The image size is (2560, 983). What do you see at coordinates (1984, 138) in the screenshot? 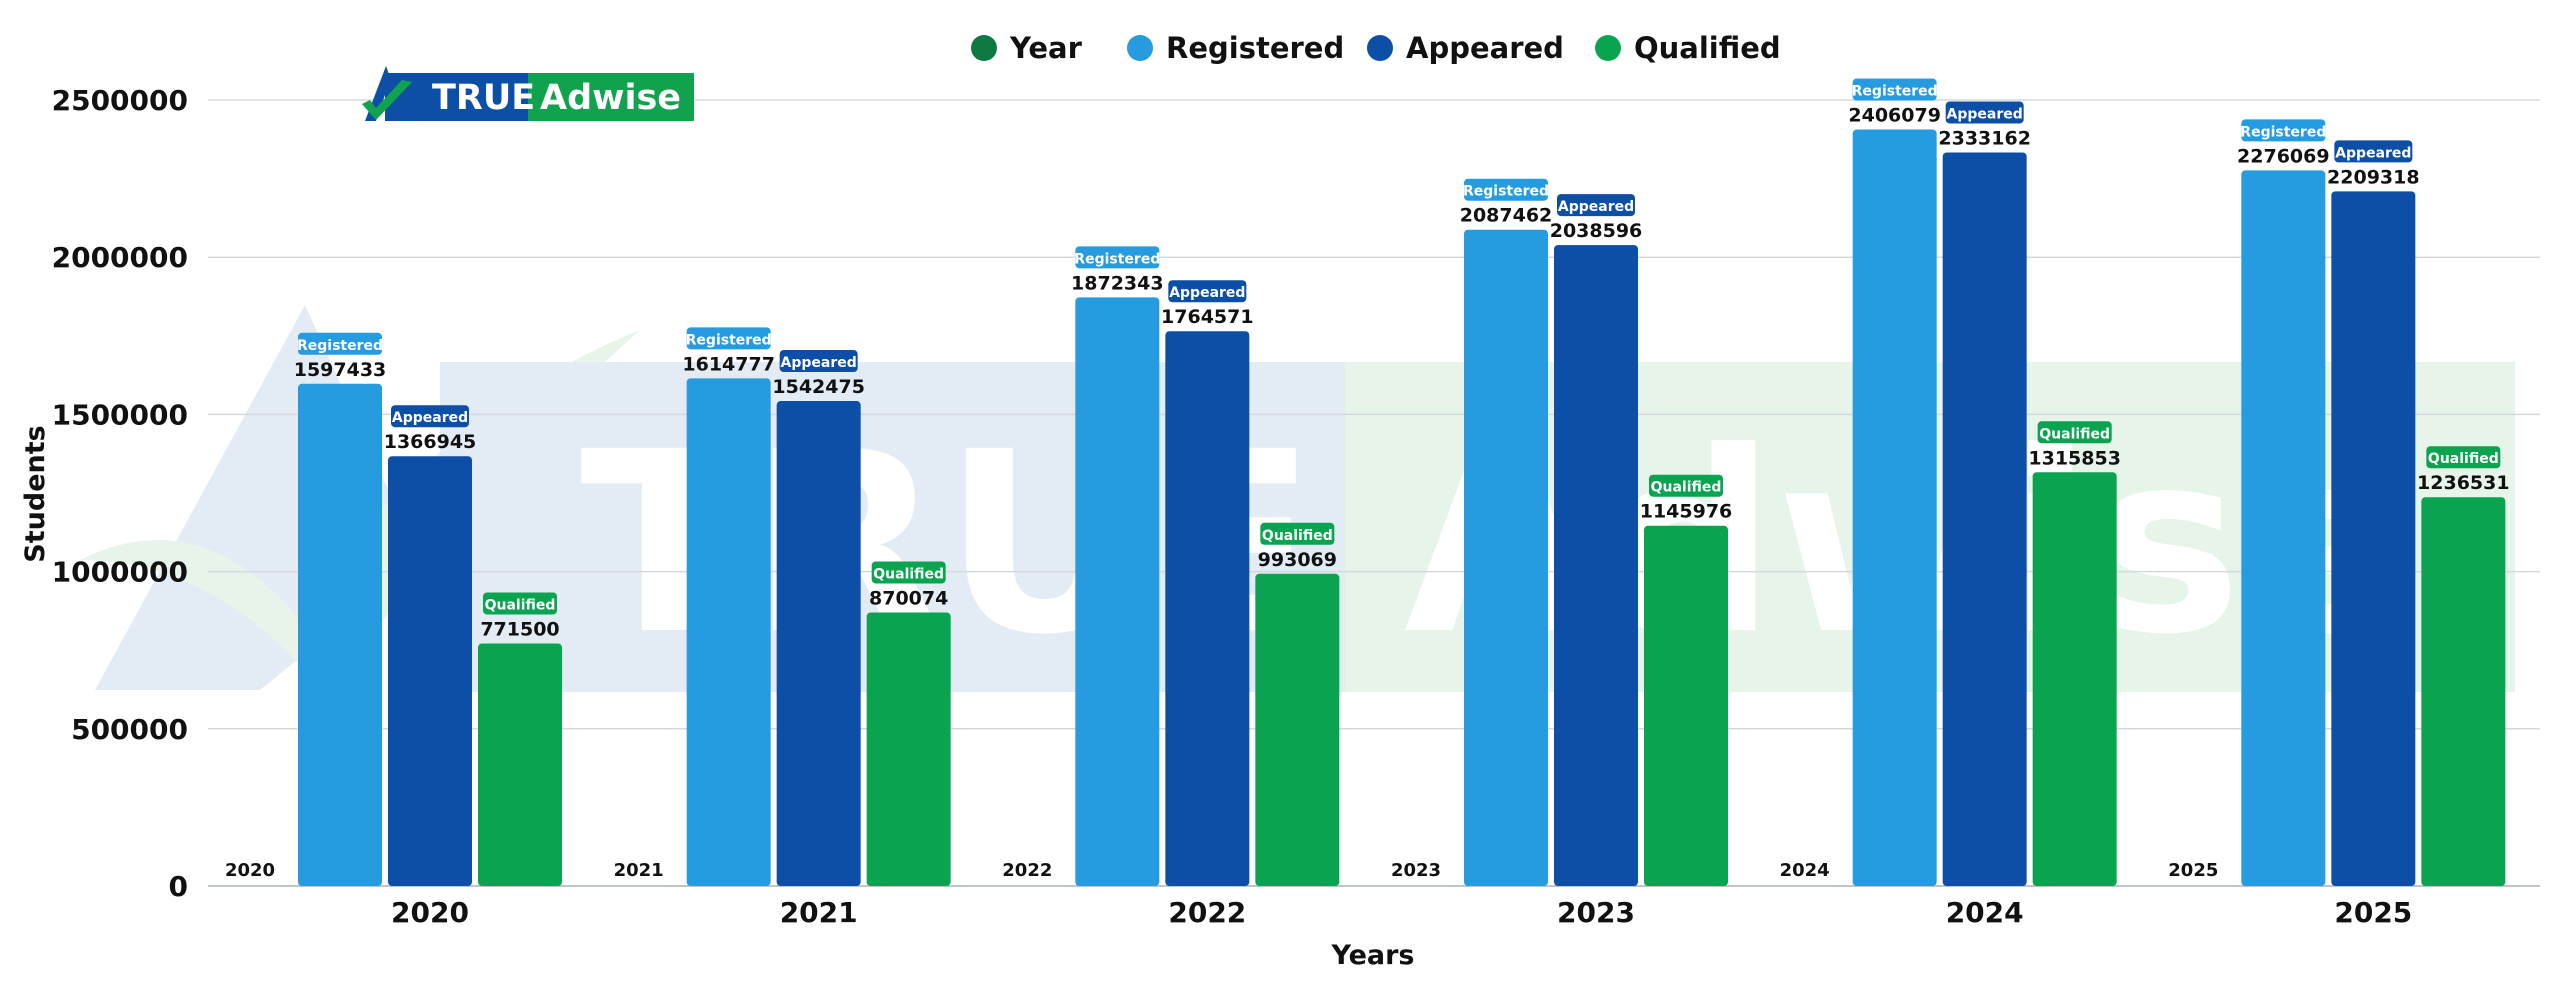
I see `data-label-appeared: 2333162` at bounding box center [1984, 138].